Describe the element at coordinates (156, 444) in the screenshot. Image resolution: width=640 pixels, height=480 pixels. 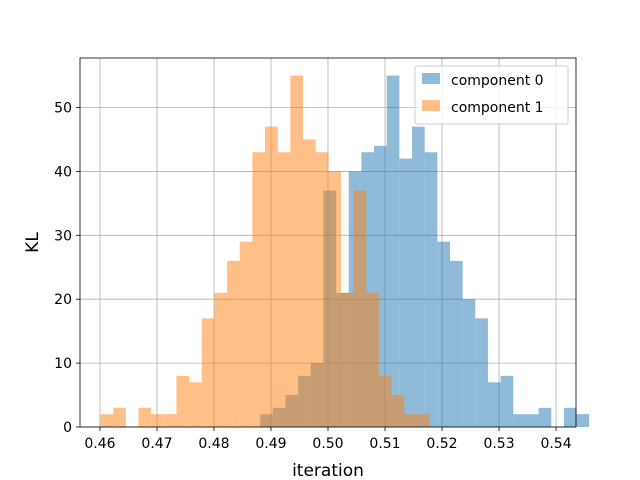
I see `x-tick-label: 0.47` at that location.